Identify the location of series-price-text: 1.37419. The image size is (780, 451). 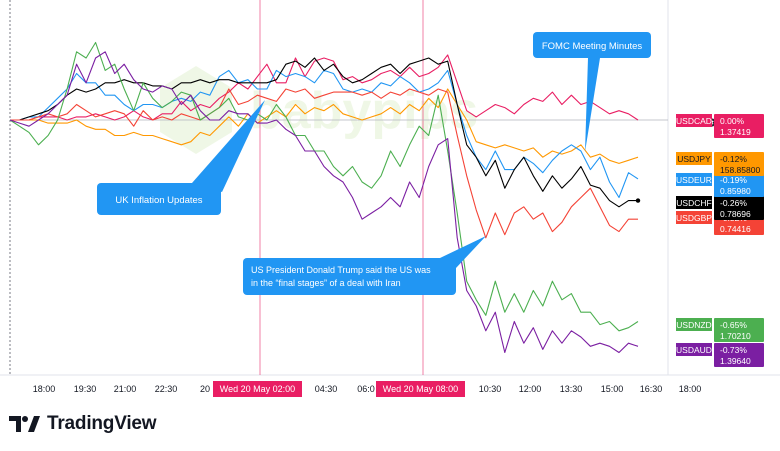
(735, 132).